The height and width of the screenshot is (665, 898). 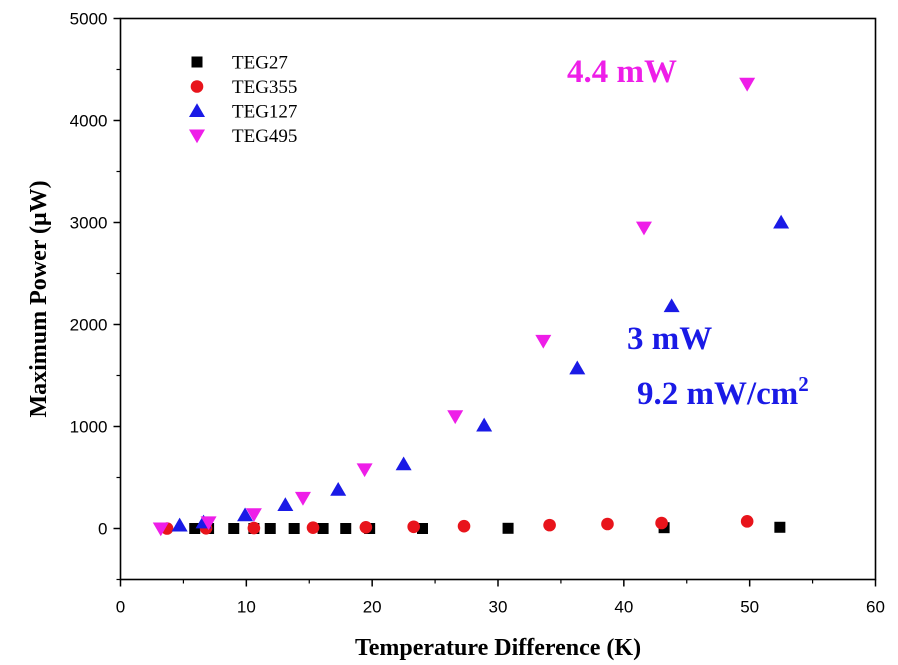 I want to click on x-tick-label: 40, so click(x=623, y=607).